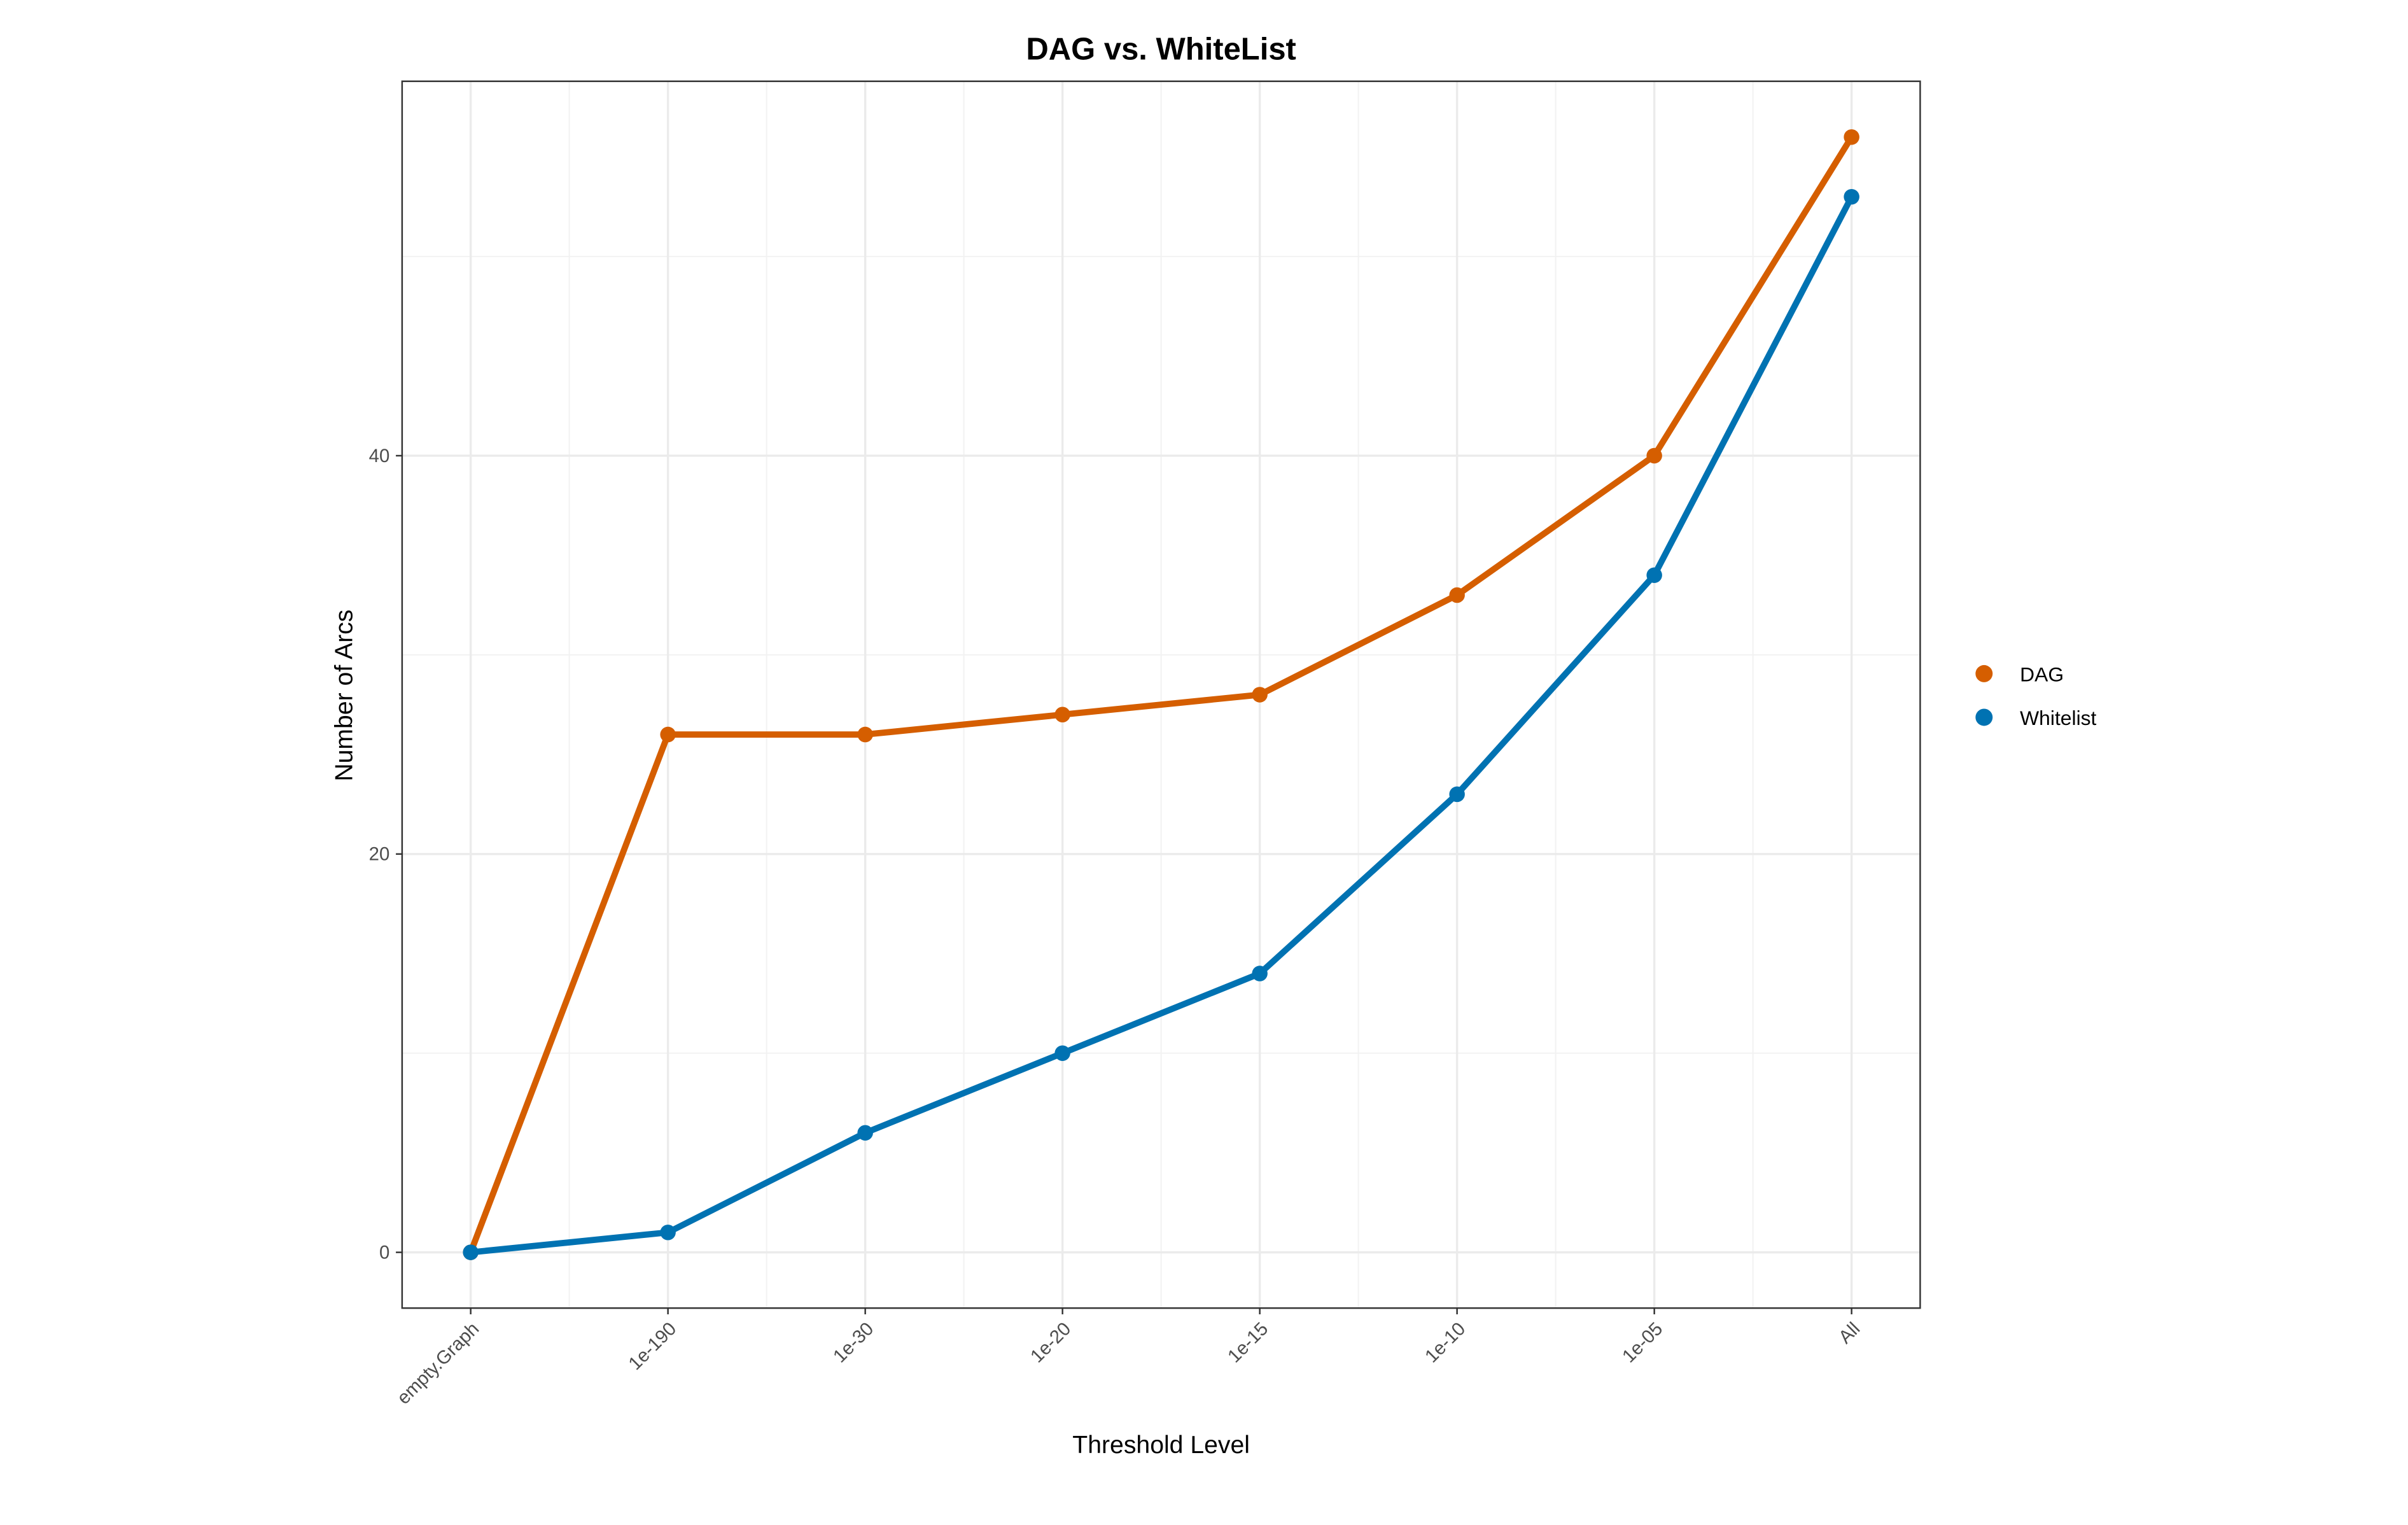 Image resolution: width=2408 pixels, height=1525 pixels. I want to click on legend-label: Whitelist, so click(2058, 717).